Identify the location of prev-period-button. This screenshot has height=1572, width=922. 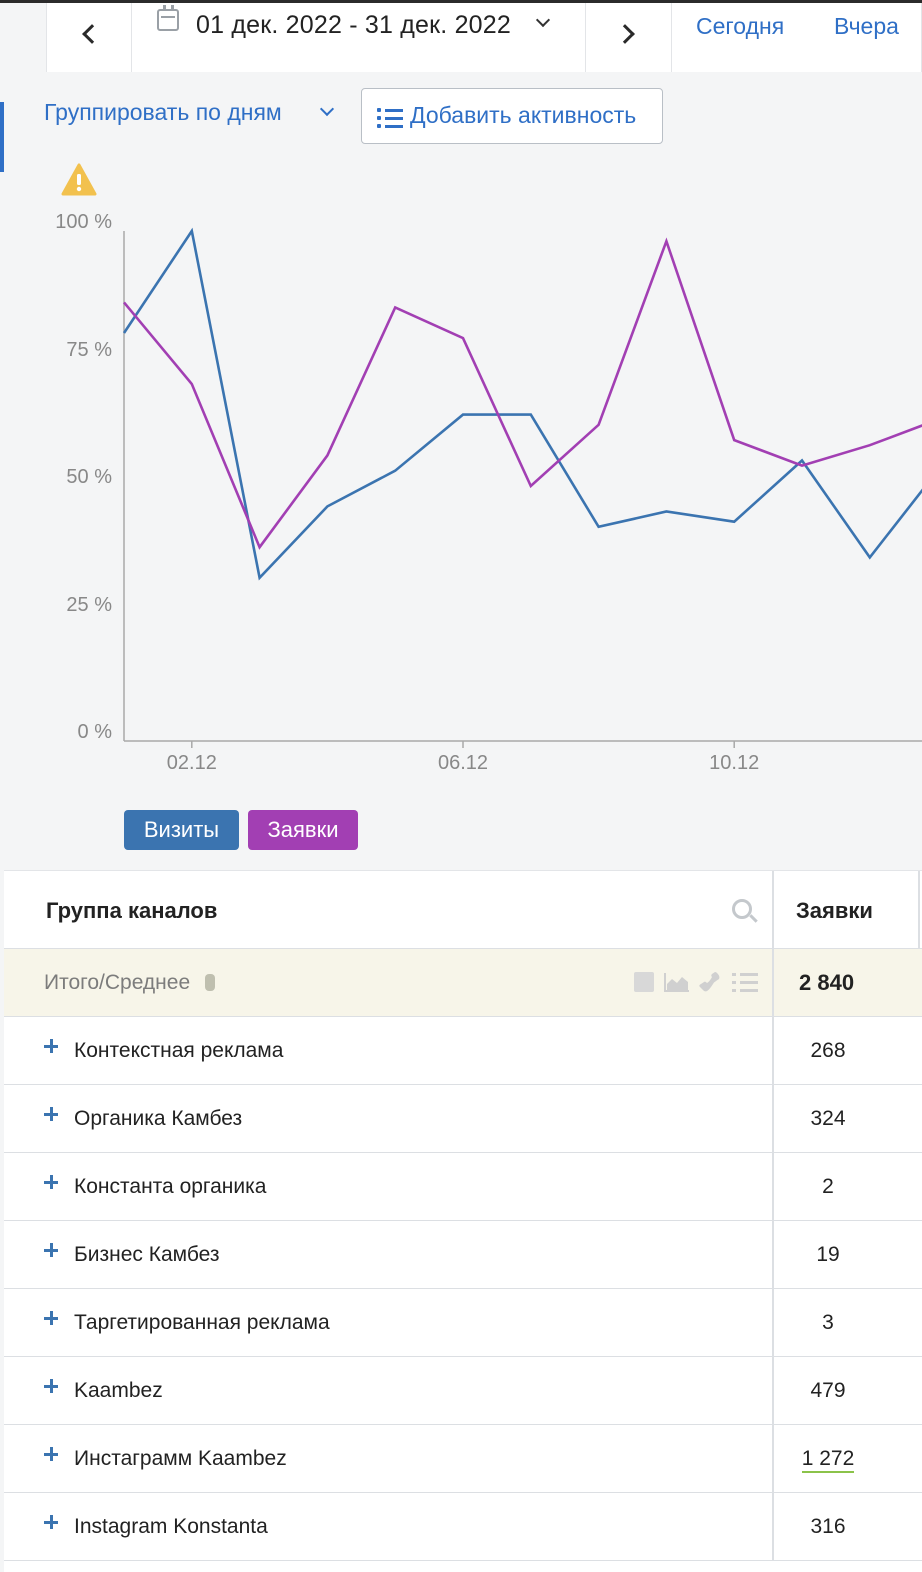
(89, 37).